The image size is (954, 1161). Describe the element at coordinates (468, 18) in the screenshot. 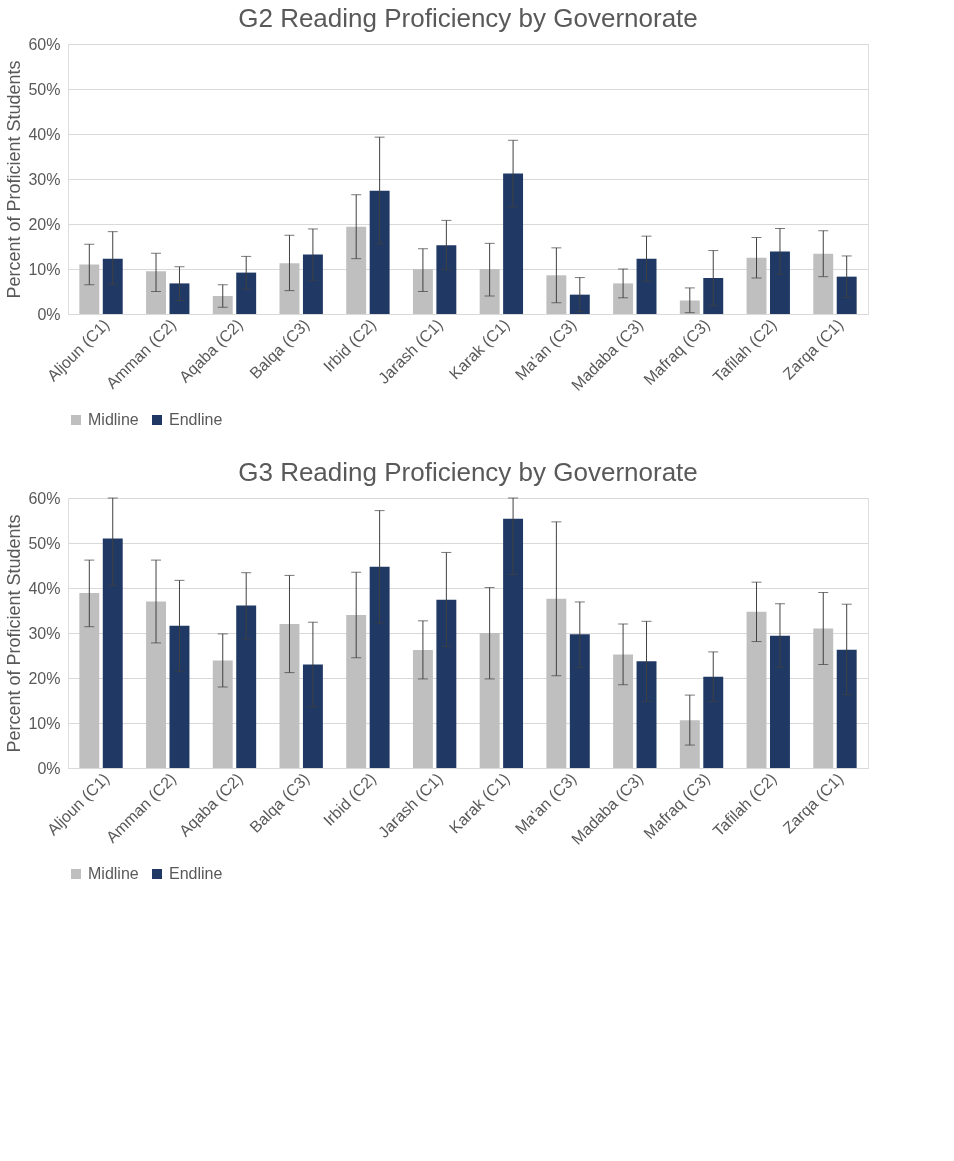

I see `chart-title: G2 Reading Proficiency by Governorate` at that location.